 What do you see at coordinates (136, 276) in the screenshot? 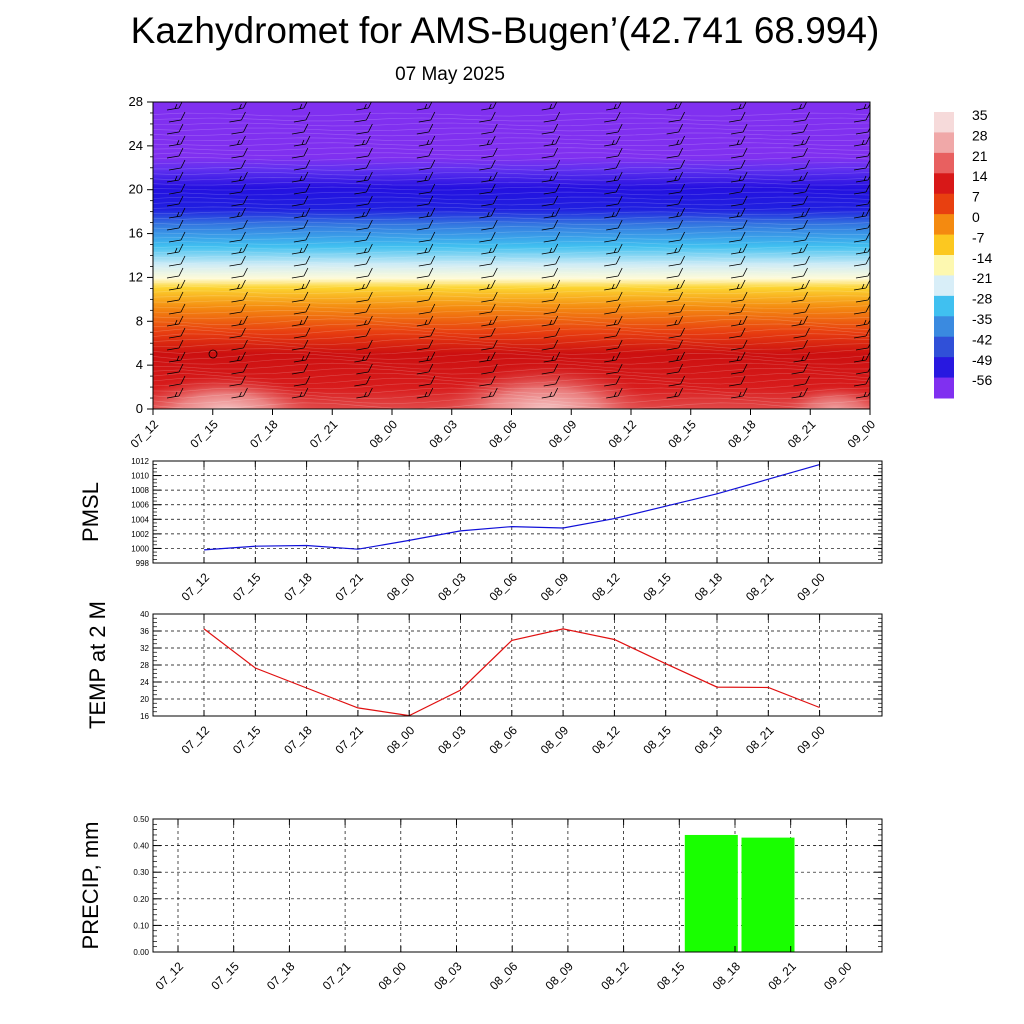
I see `y-tick-label: 12` at bounding box center [136, 276].